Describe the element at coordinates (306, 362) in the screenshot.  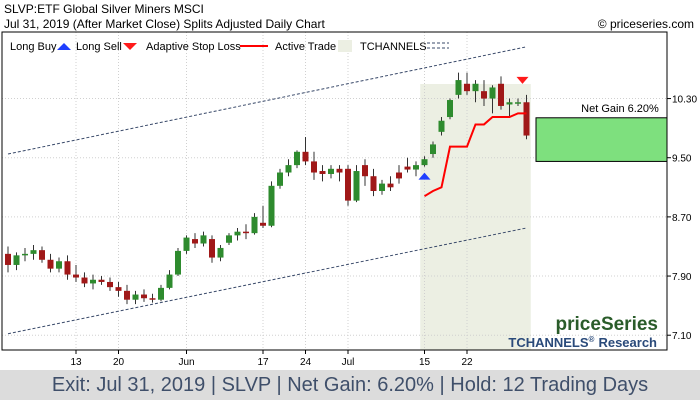
I see `x-tick-label: 24` at that location.